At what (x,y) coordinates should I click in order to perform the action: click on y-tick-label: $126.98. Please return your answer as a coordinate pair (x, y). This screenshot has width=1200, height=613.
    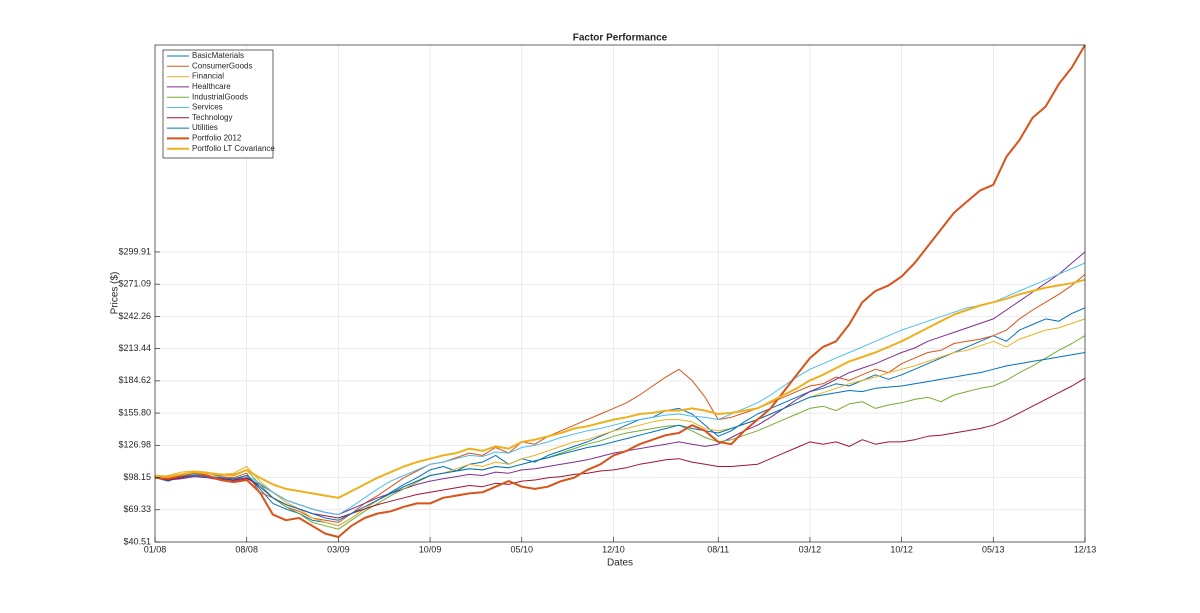
    Looking at the image, I should click on (134, 445).